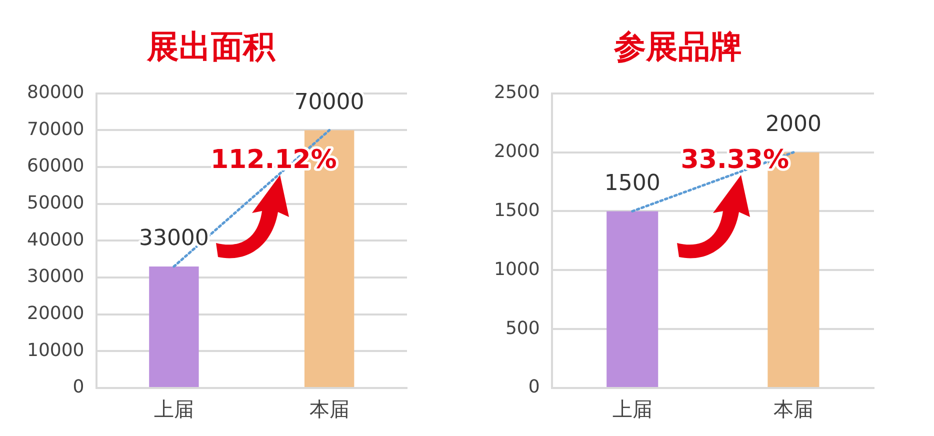  What do you see at coordinates (55, 313) in the screenshot?
I see `y-tick-label: 20000` at bounding box center [55, 313].